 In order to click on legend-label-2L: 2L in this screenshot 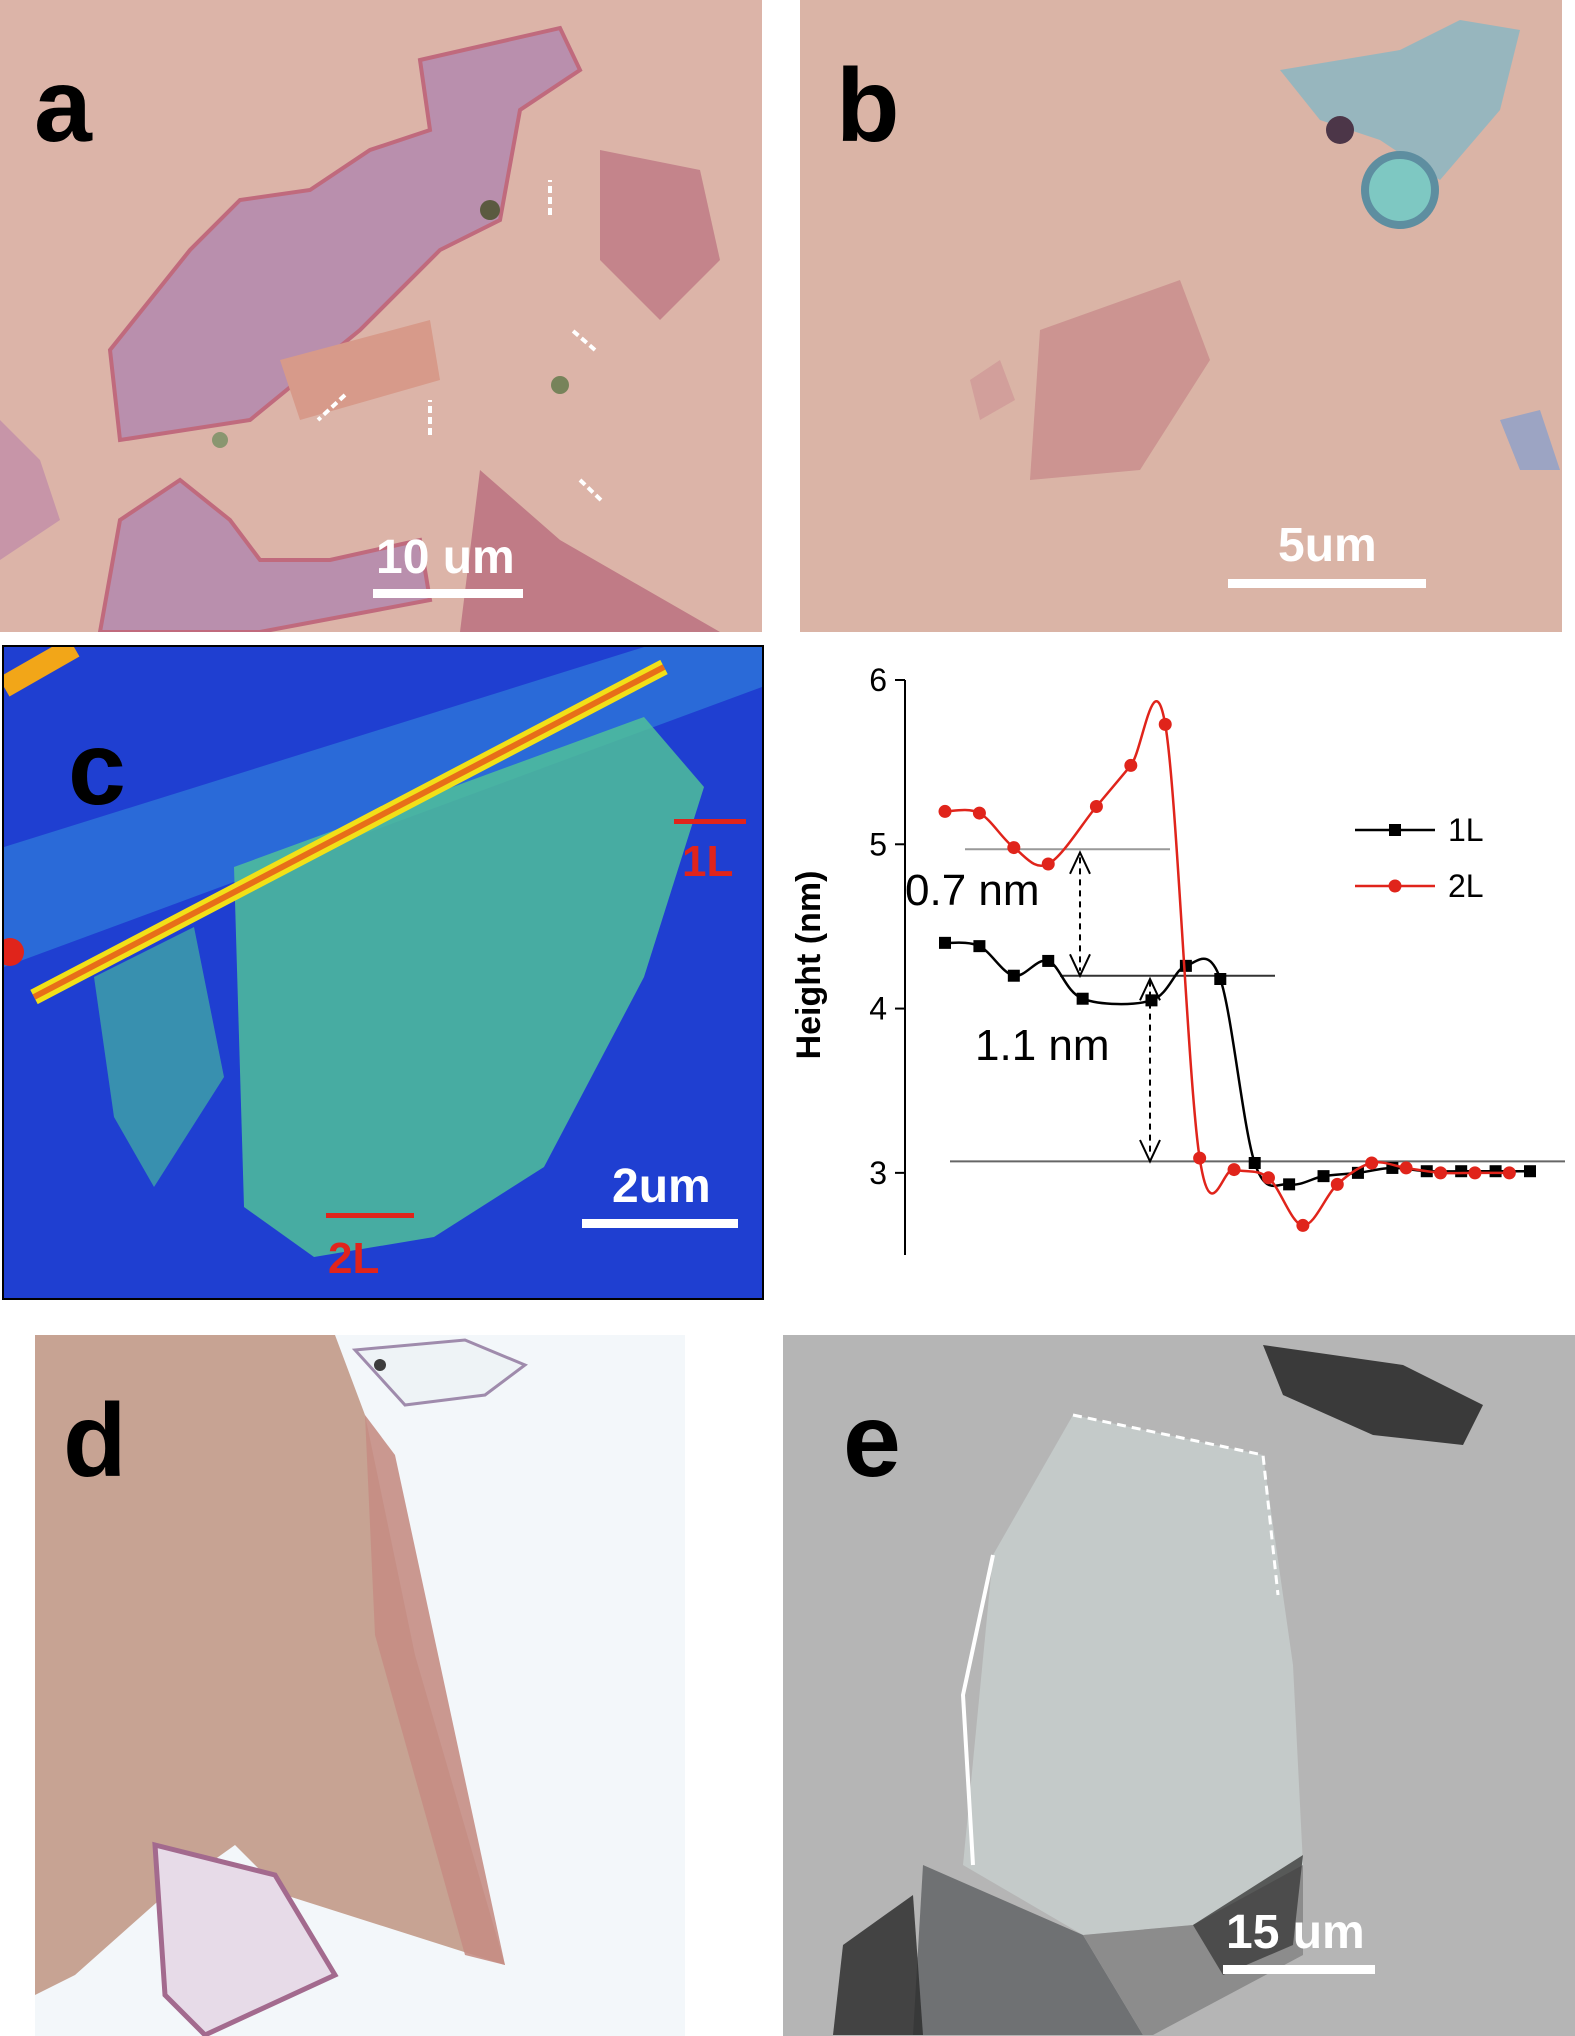, I will do `click(1466, 886)`.